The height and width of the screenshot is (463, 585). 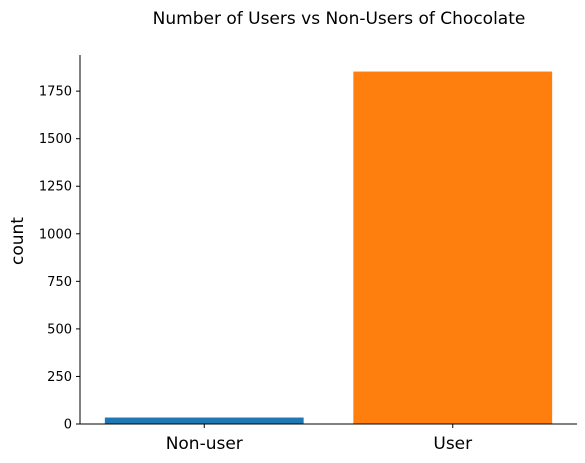 I want to click on y-tick-label: 0, so click(x=68, y=425).